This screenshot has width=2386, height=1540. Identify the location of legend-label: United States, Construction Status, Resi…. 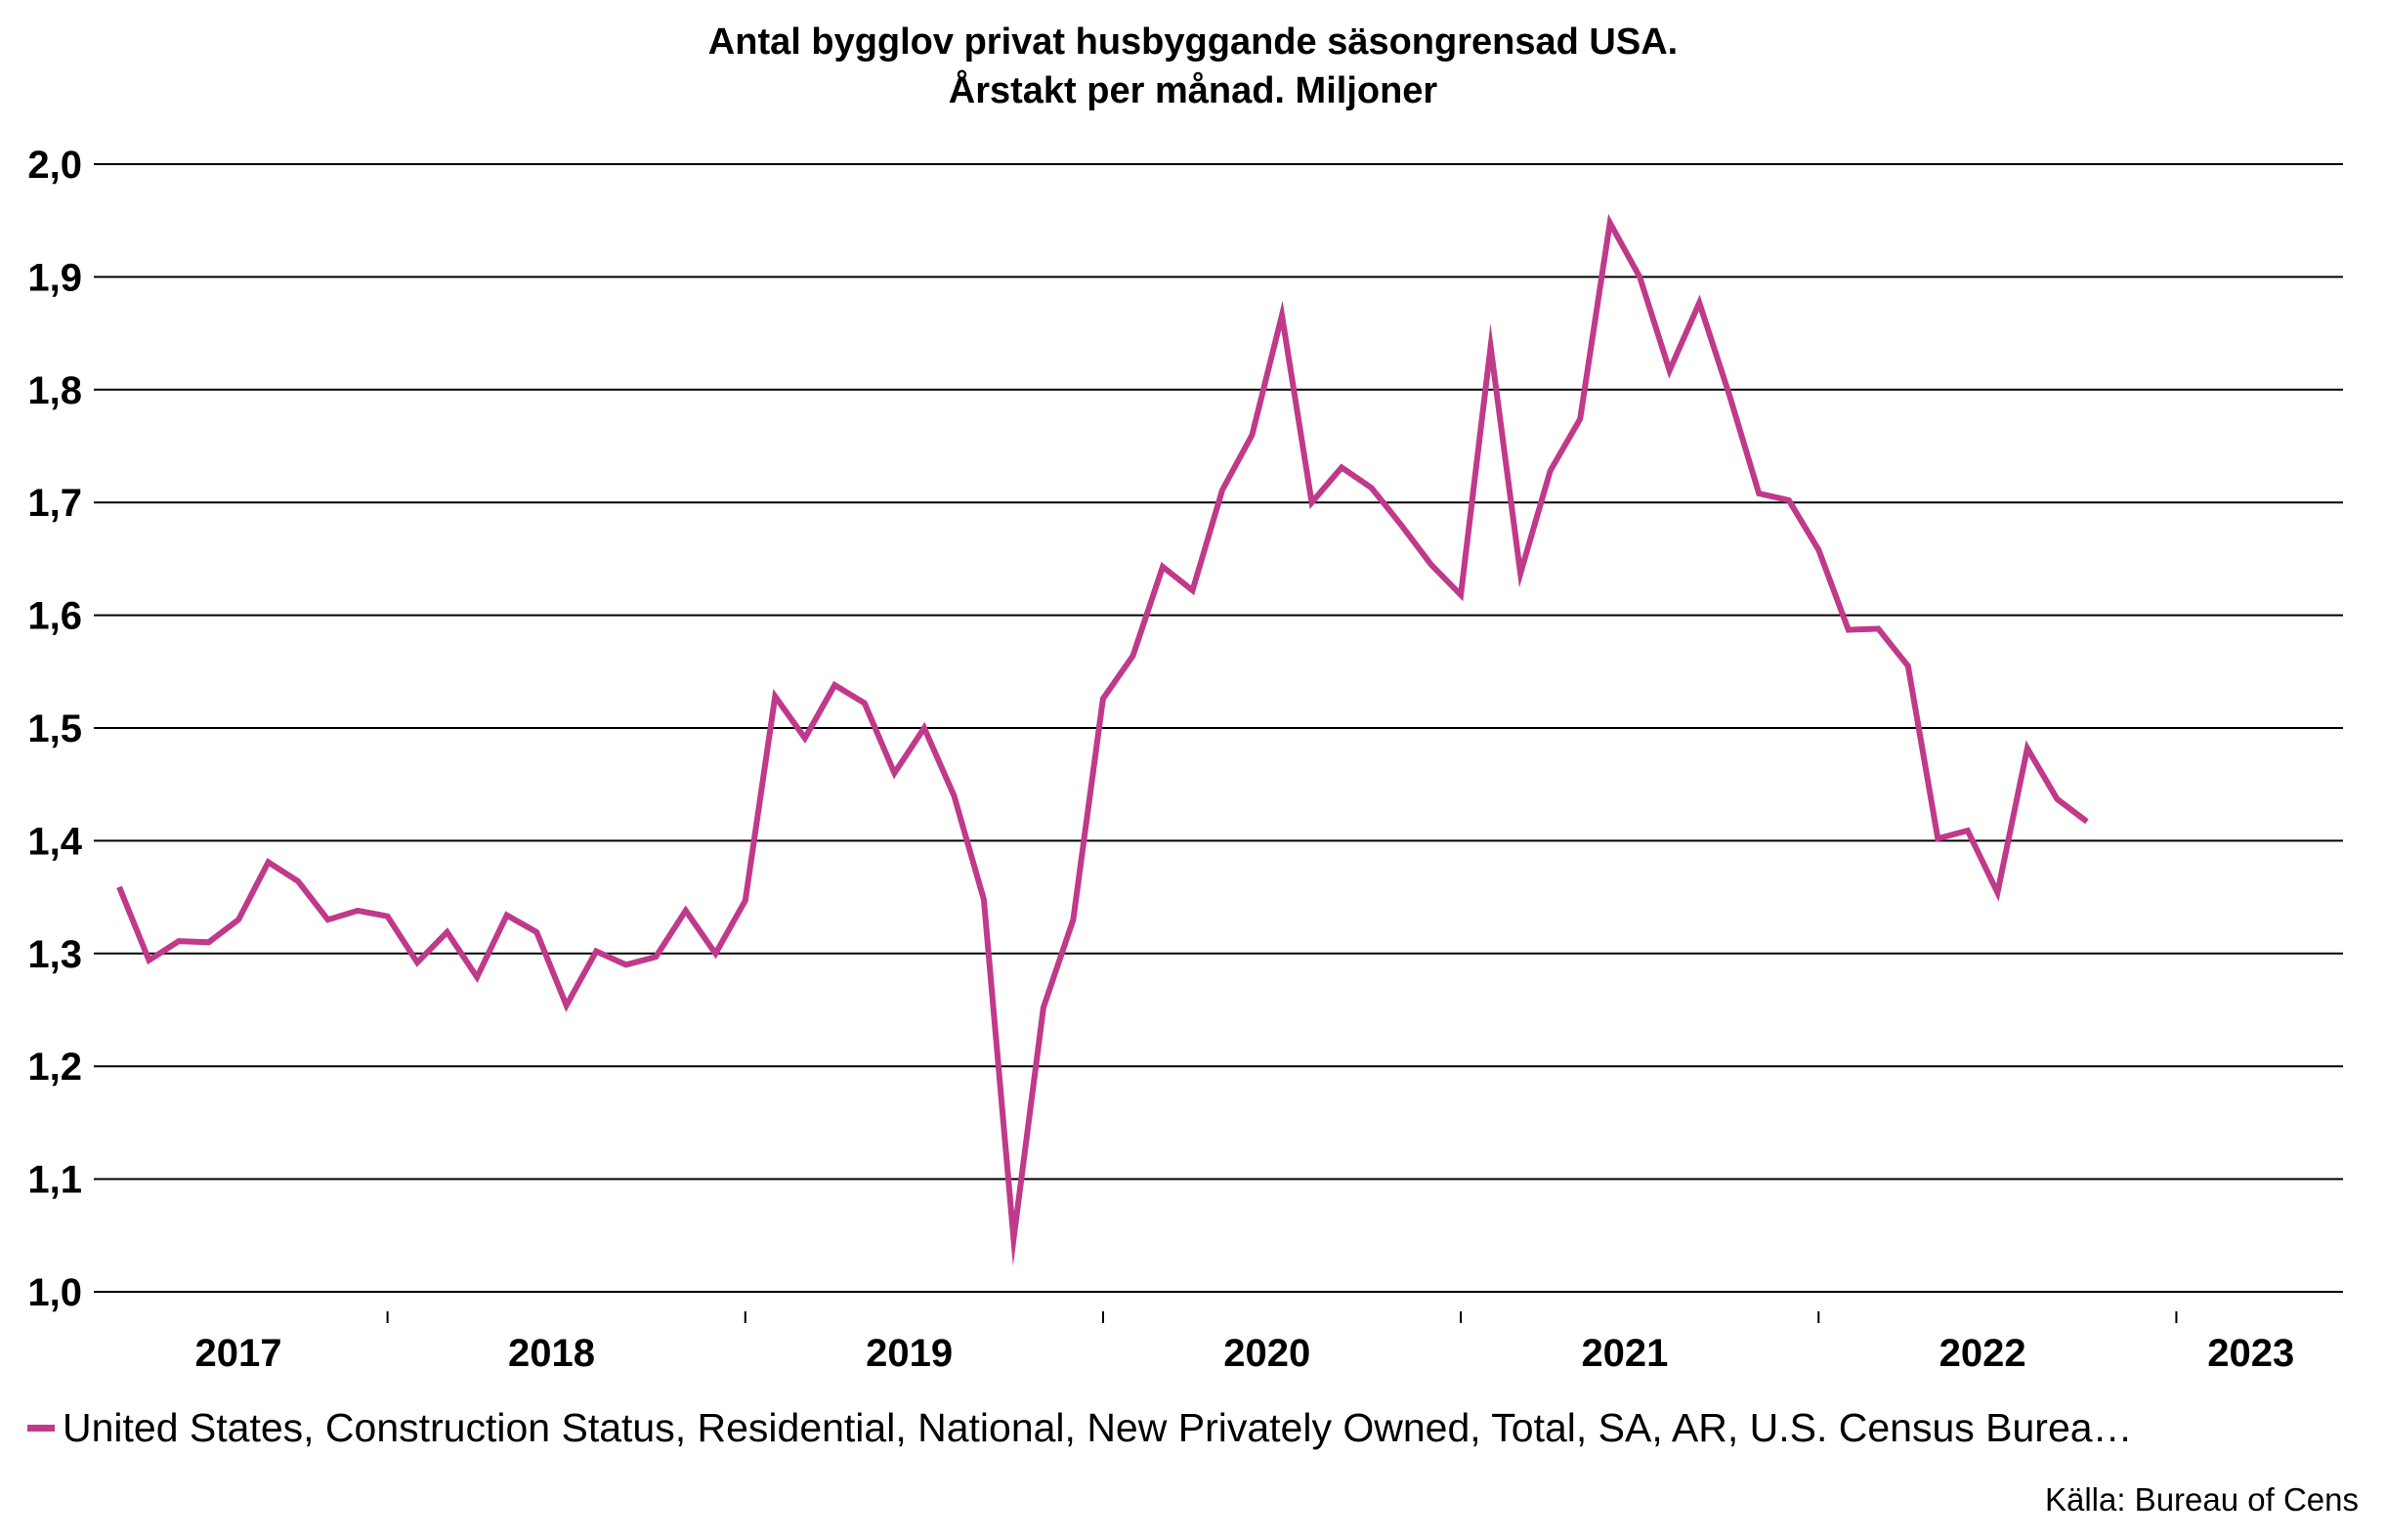
(1098, 1427).